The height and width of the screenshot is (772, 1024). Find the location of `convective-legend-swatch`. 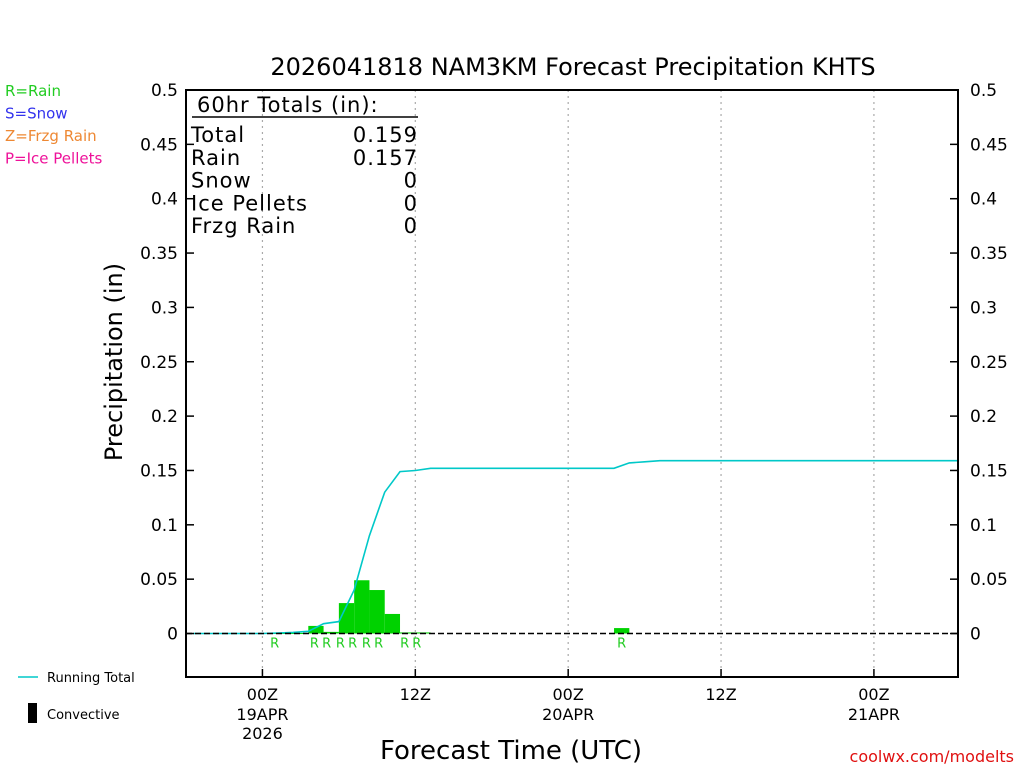

convective-legend-swatch is located at coordinates (32, 713).